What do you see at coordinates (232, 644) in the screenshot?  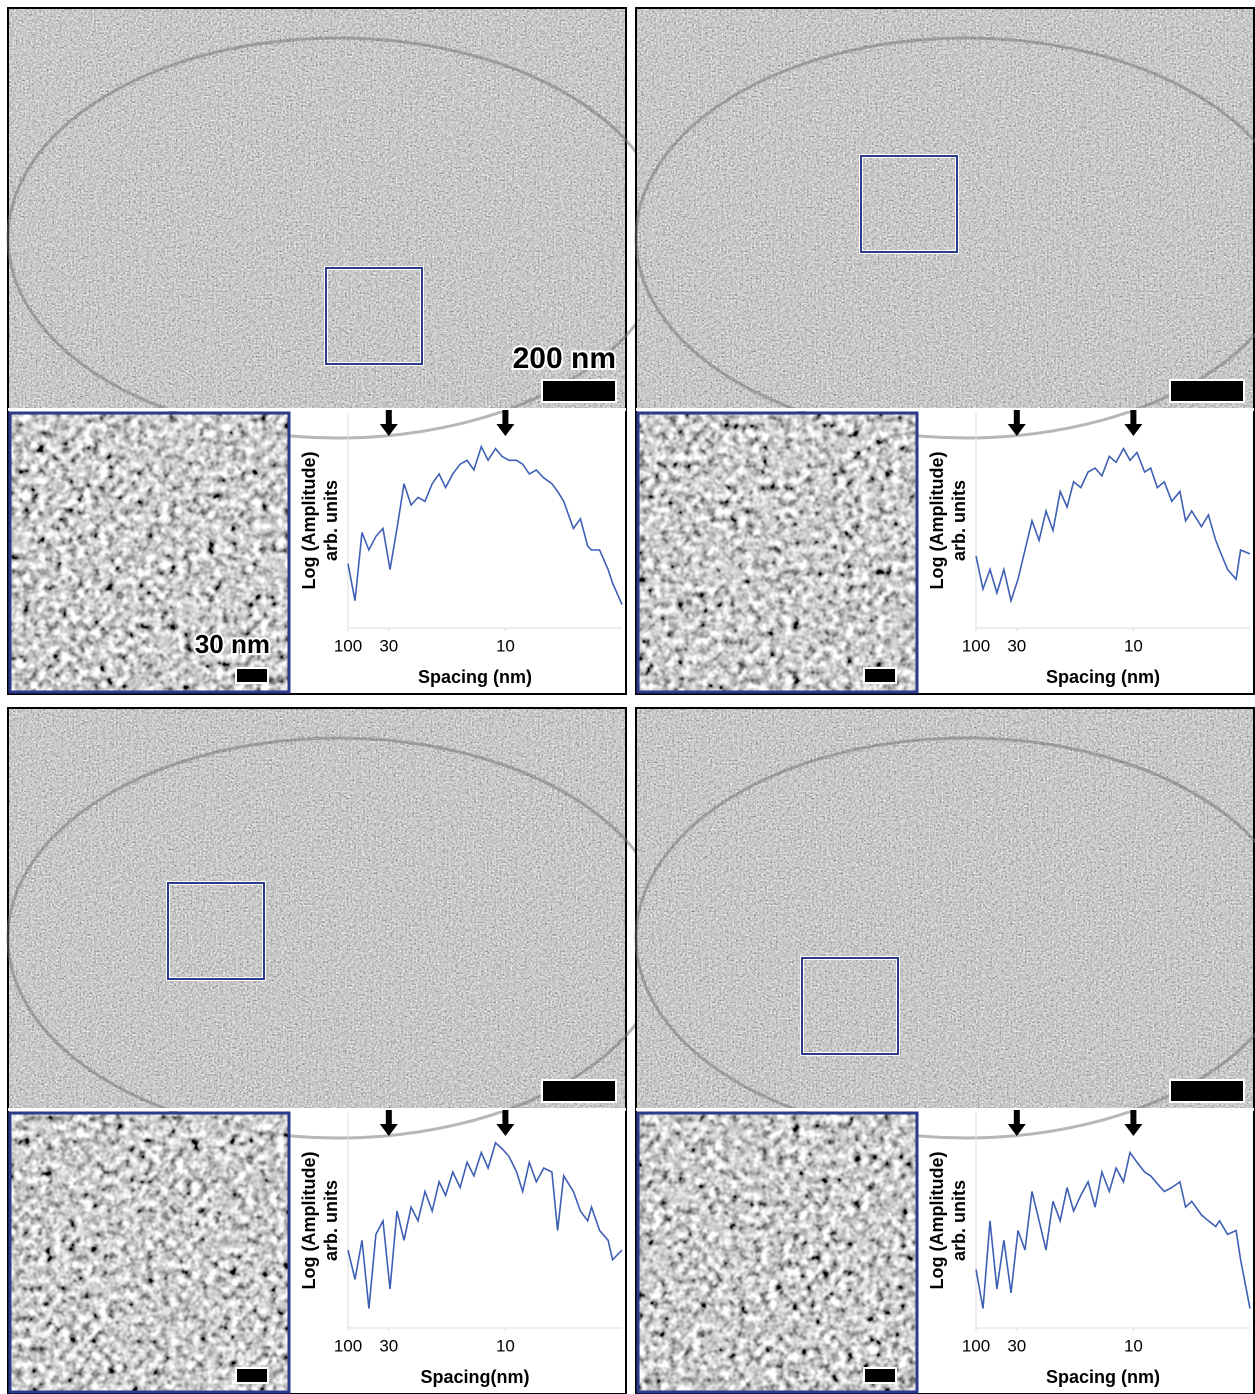 I see `inset-scale-bar-label: 30 nm` at bounding box center [232, 644].